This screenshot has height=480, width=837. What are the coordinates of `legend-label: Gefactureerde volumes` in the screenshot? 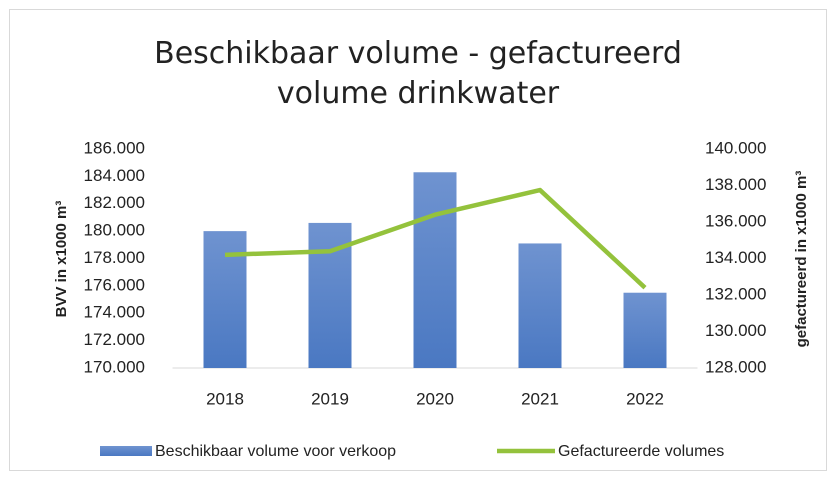 It's located at (641, 451).